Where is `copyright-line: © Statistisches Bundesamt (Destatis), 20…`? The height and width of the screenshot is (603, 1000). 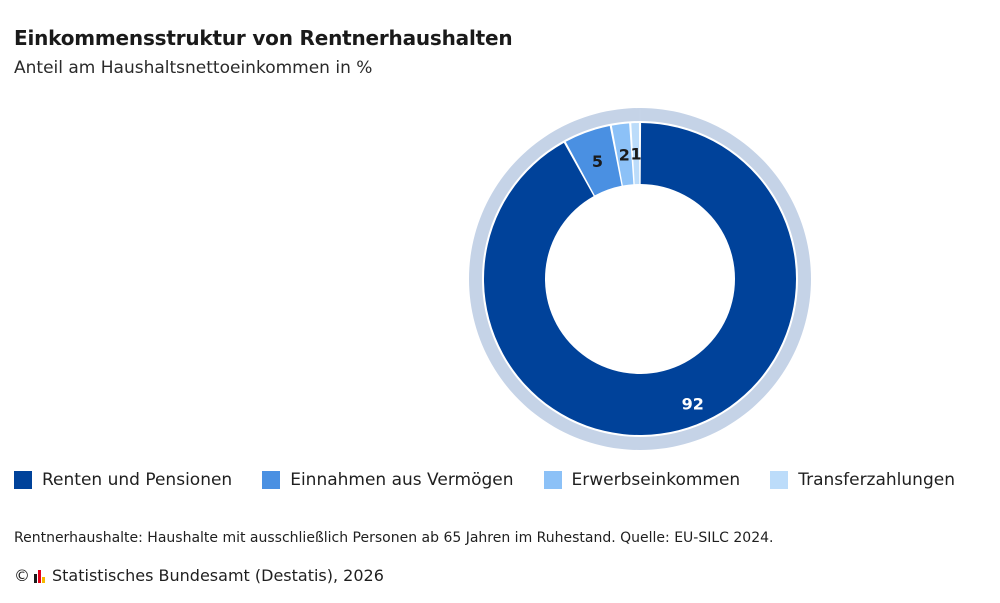
copyright-line: © Statistisches Bundesamt (Destatis), 20… is located at coordinates (199, 575).